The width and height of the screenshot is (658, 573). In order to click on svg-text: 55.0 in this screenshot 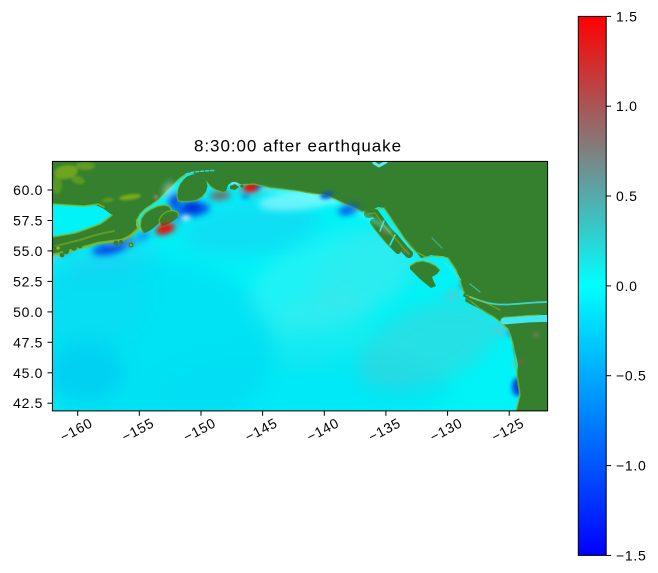, I will do `click(28, 251)`.